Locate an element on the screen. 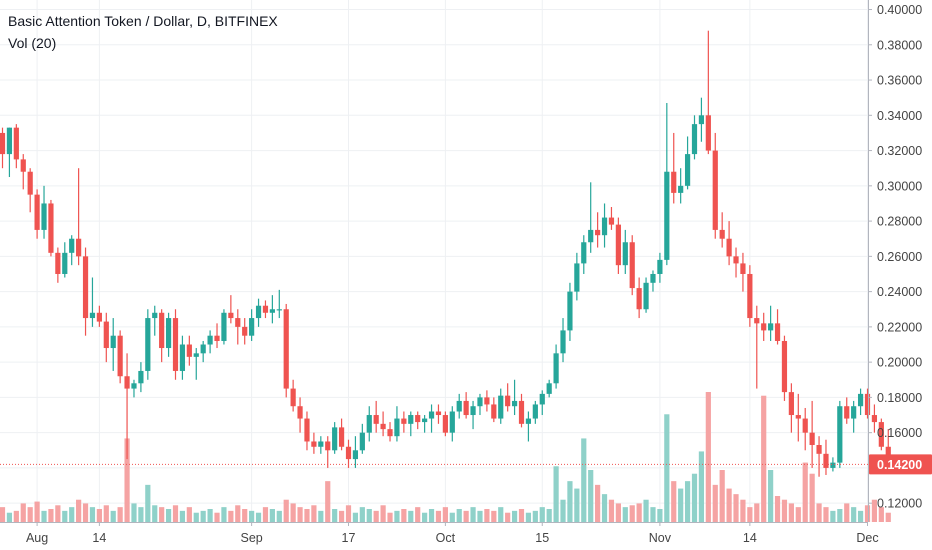 Image resolution: width=932 pixels, height=550 pixels. x-tick-label: Sep is located at coordinates (251, 538).